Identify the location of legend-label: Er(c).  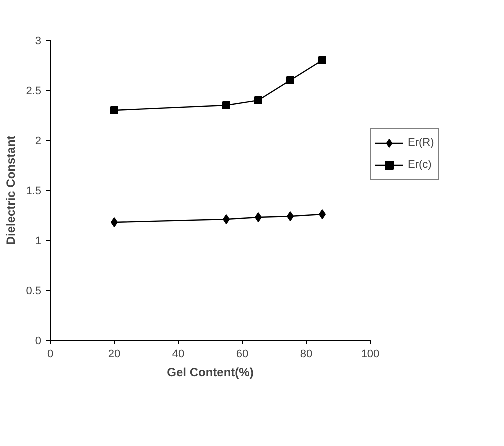
(420, 165).